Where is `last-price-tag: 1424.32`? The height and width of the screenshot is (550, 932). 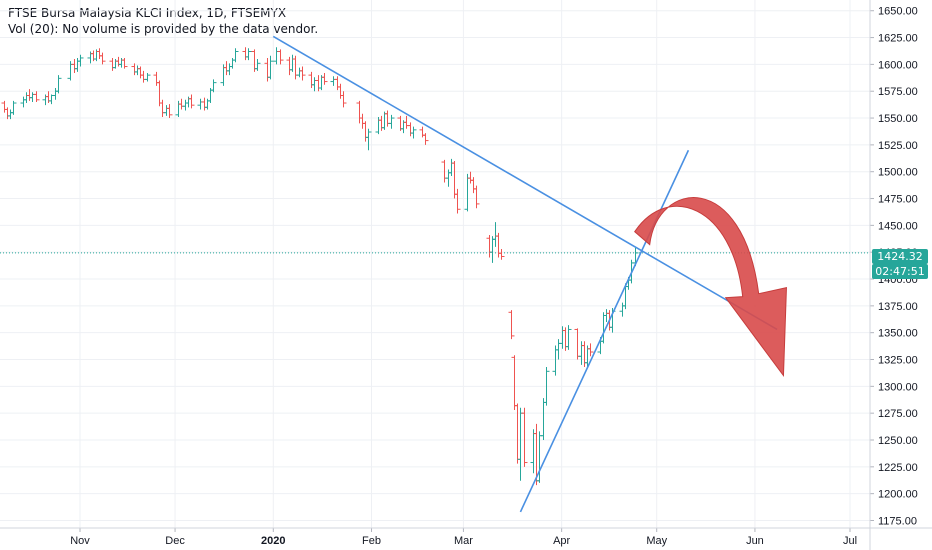
last-price-tag: 1424.32 is located at coordinates (900, 256).